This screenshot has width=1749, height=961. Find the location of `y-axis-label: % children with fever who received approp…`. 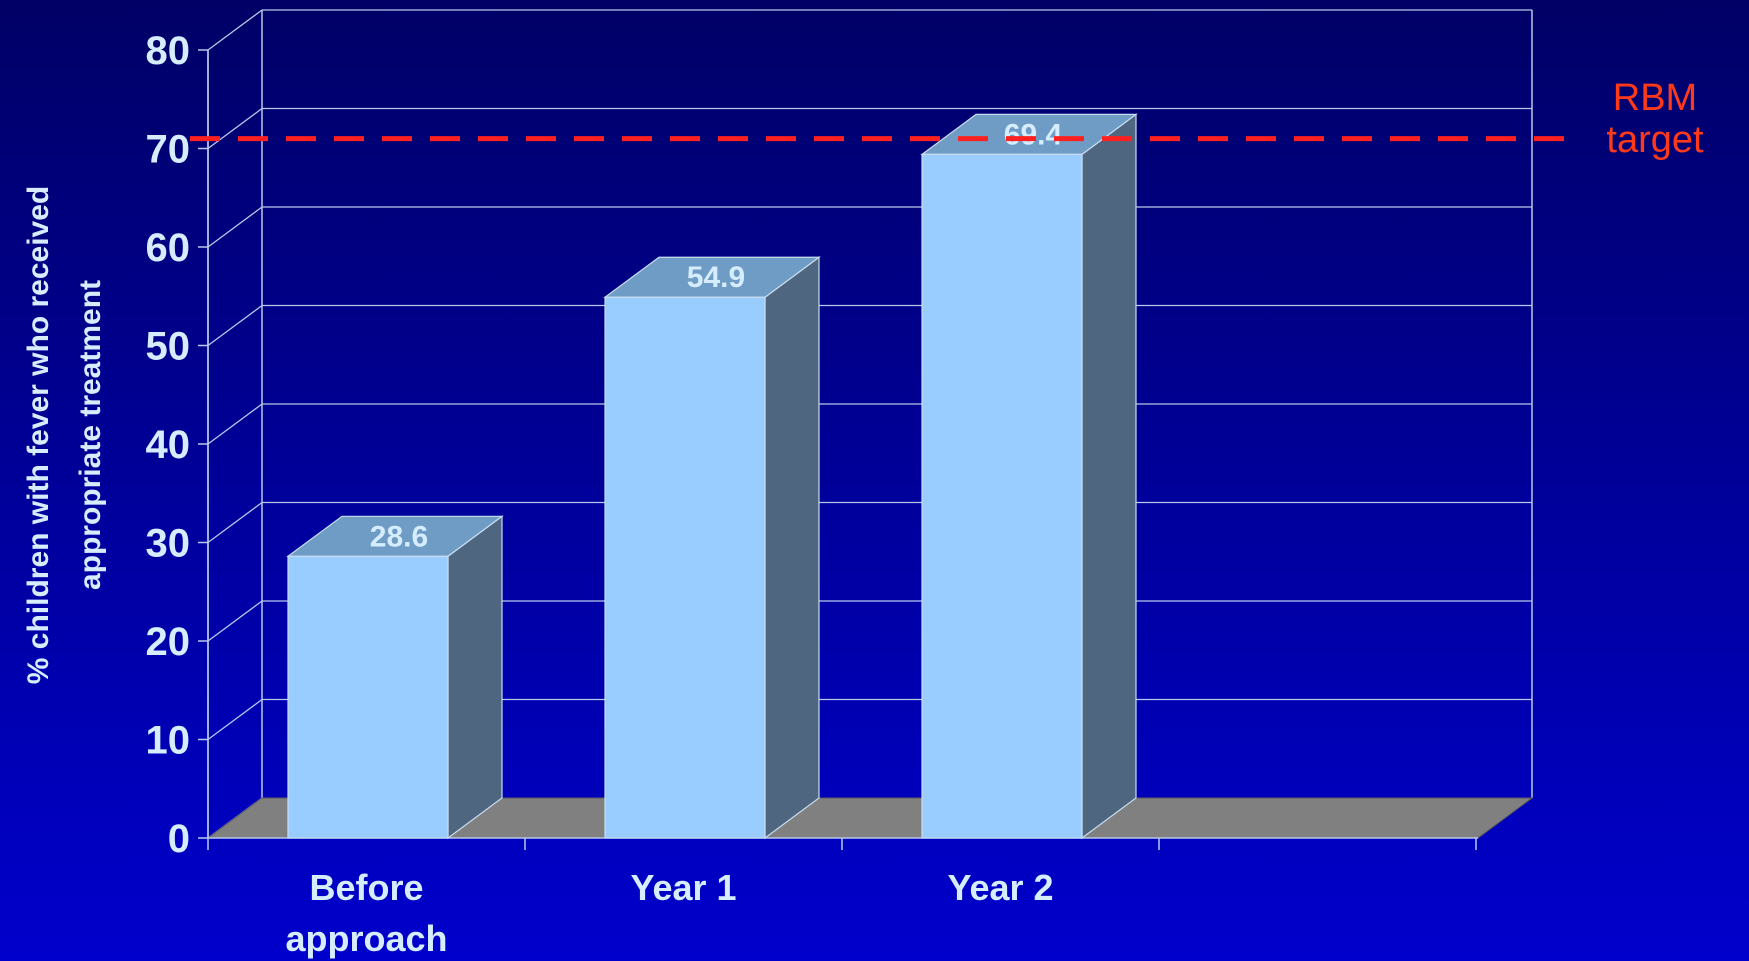

y-axis-label: % children with fever who received approp… is located at coordinates (64, 435).